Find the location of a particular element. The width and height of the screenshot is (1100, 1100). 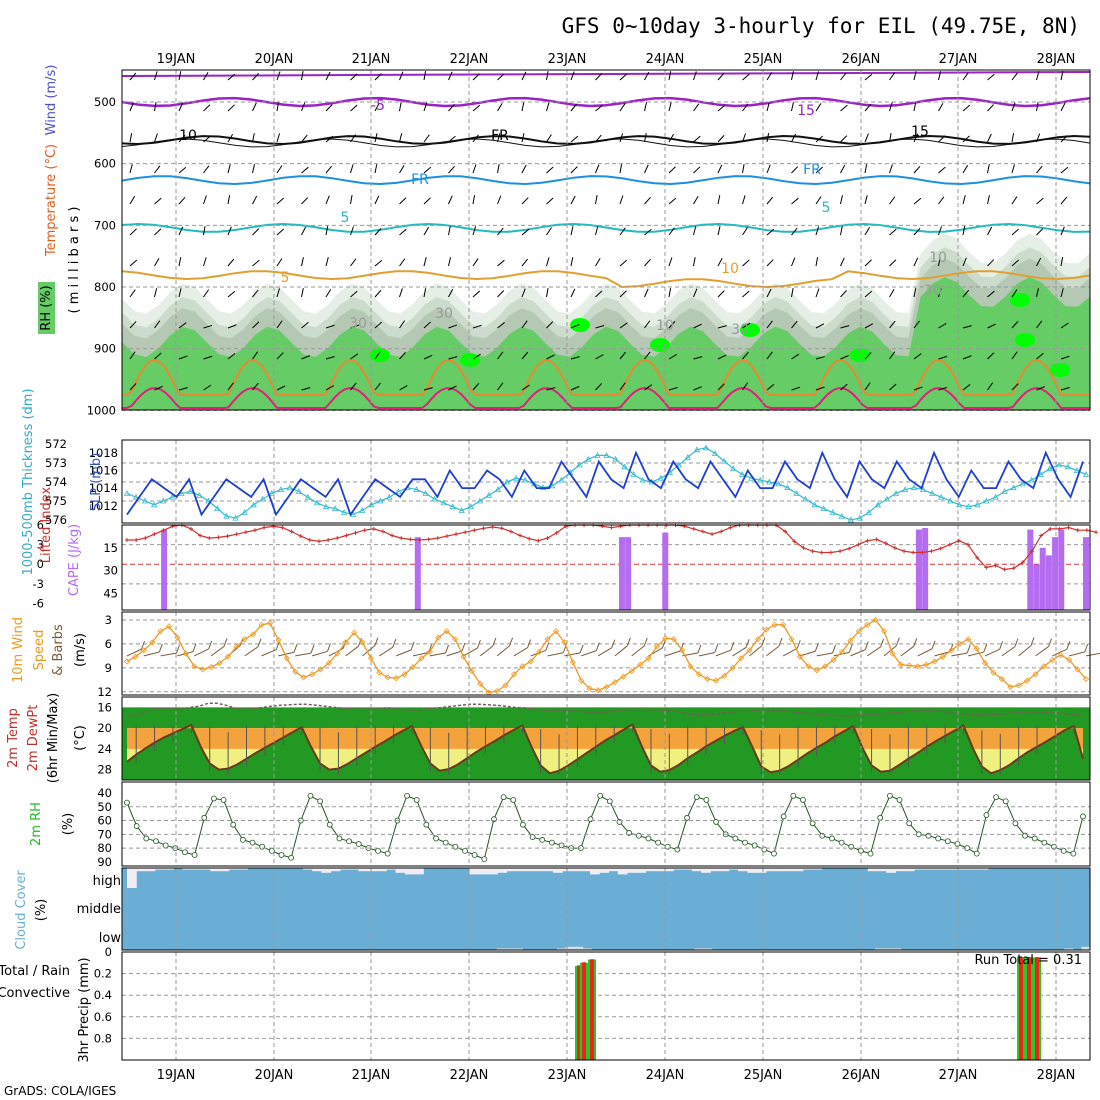

lifted-frame is located at coordinates (606, 567).